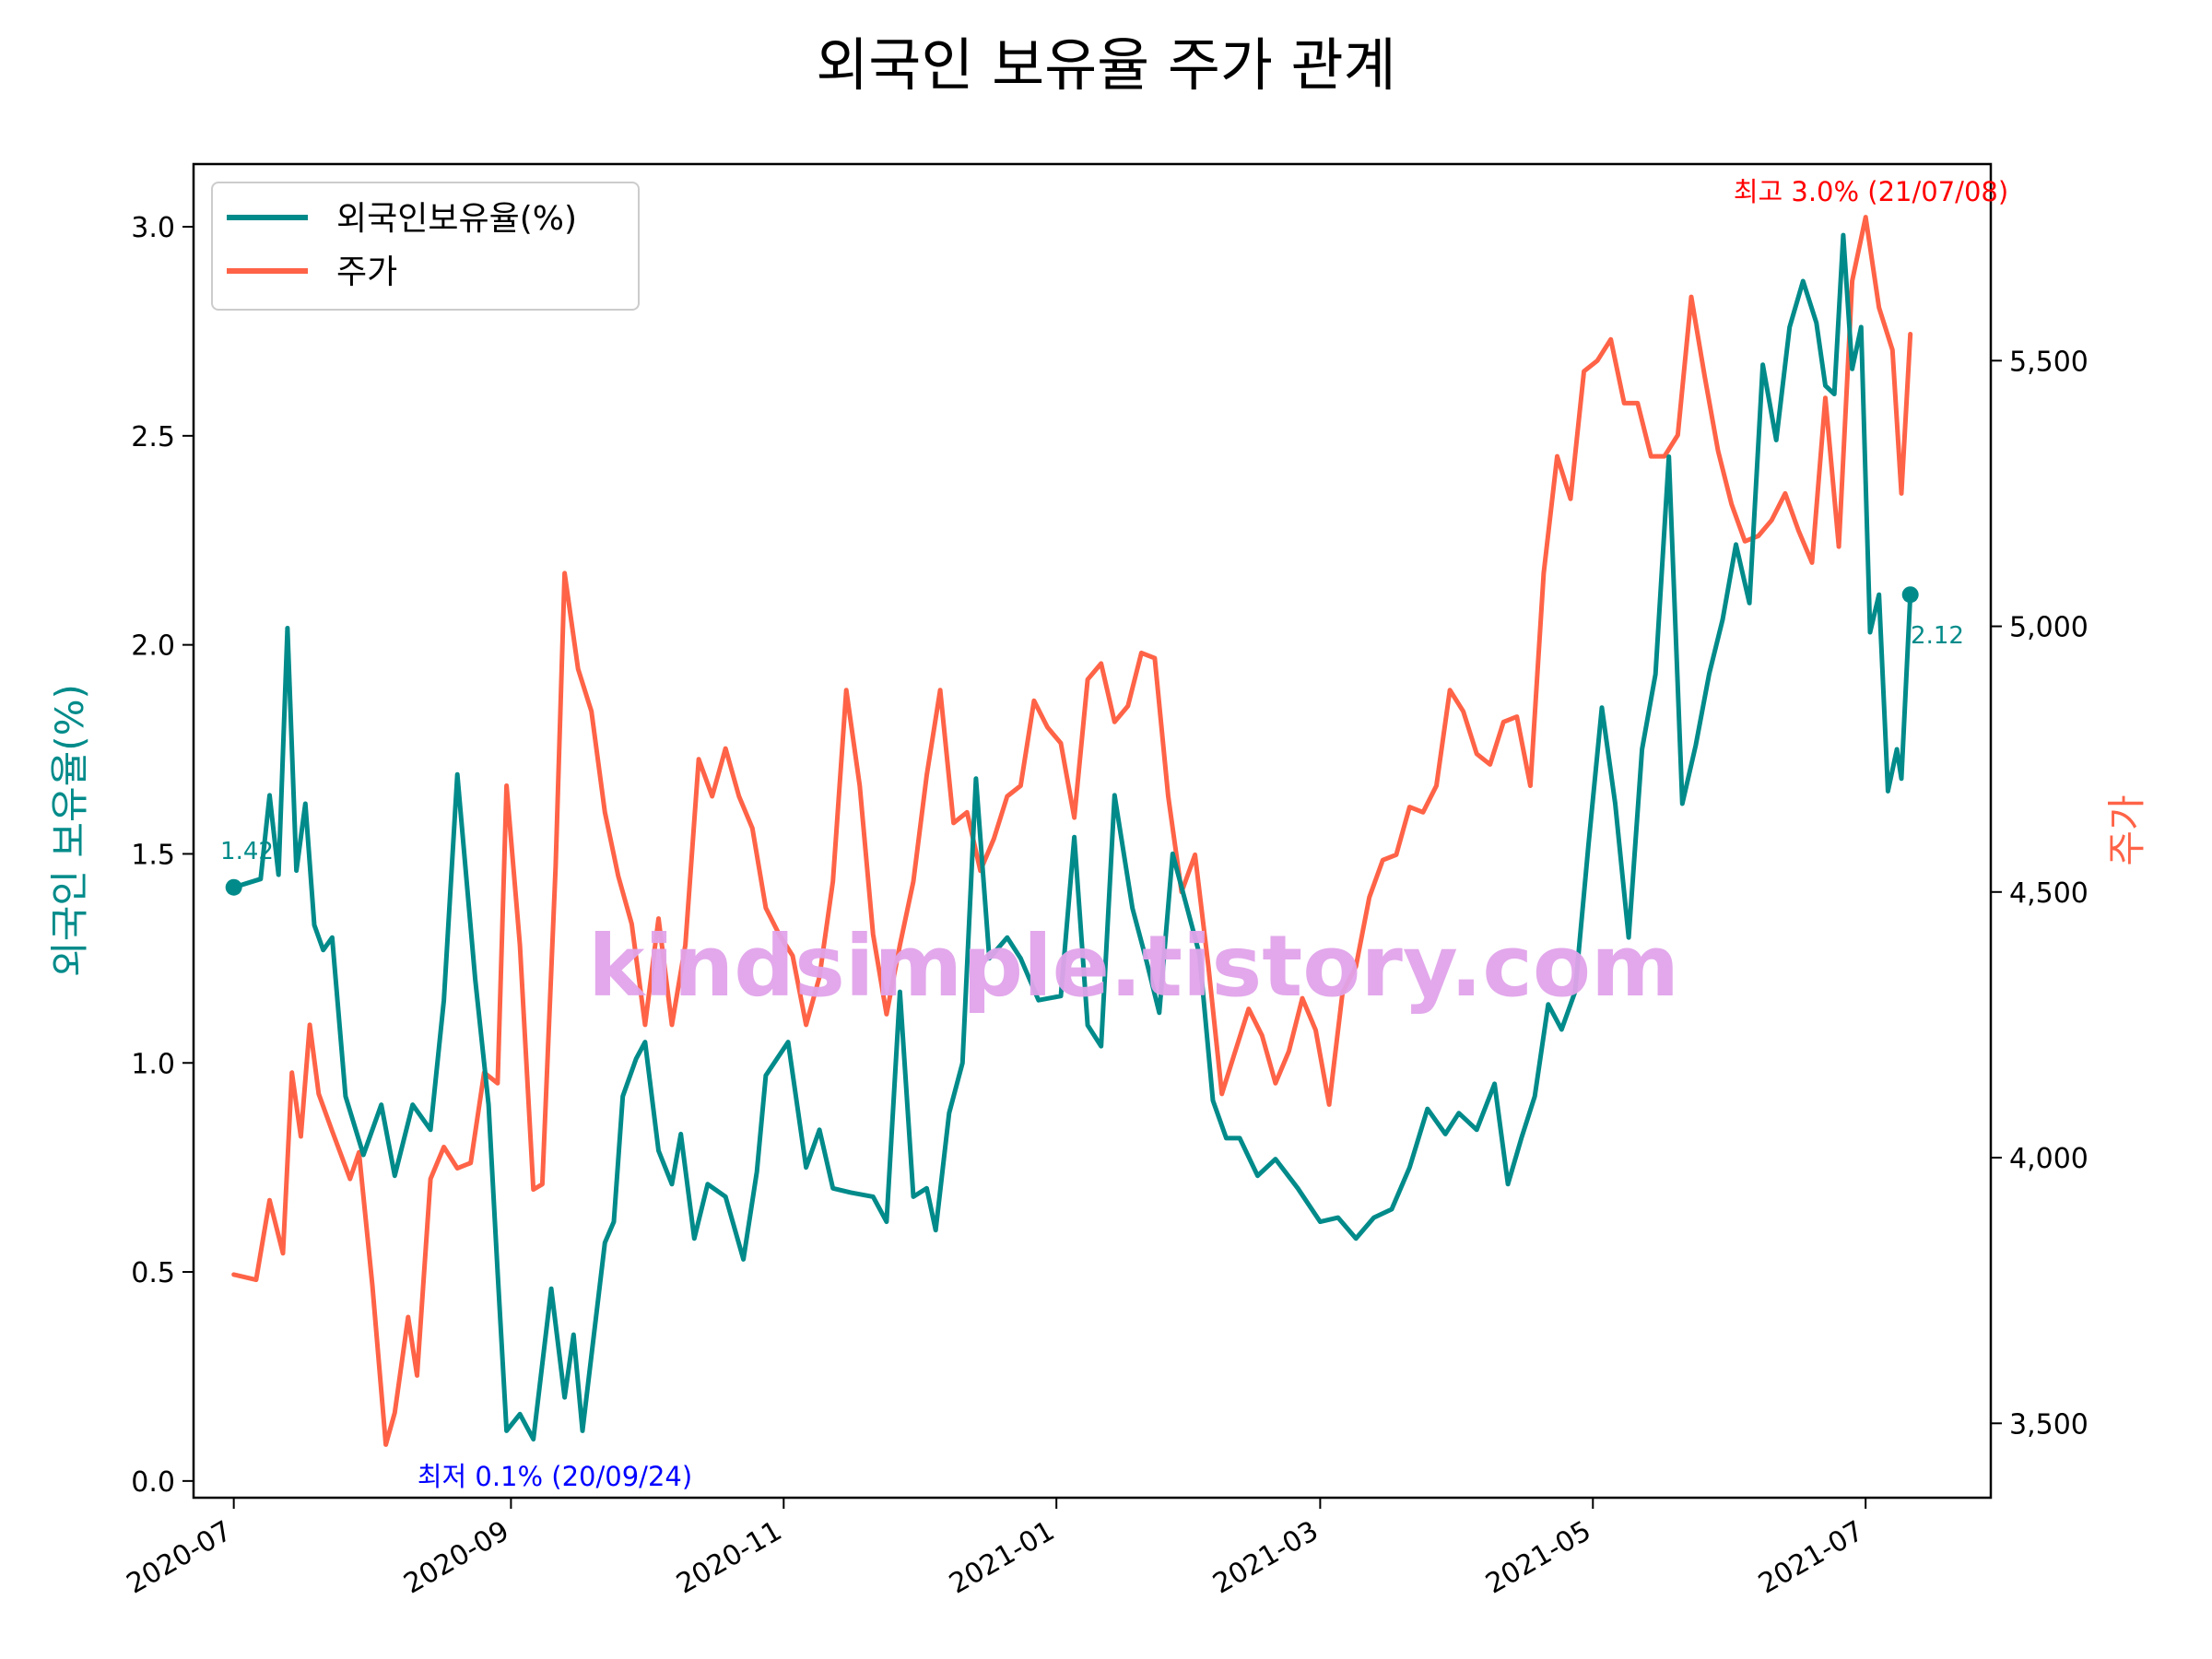 This screenshot has width=2212, height=1659. What do you see at coordinates (1265, 1558) in the screenshot?
I see `x-tick-label: 2021-03` at bounding box center [1265, 1558].